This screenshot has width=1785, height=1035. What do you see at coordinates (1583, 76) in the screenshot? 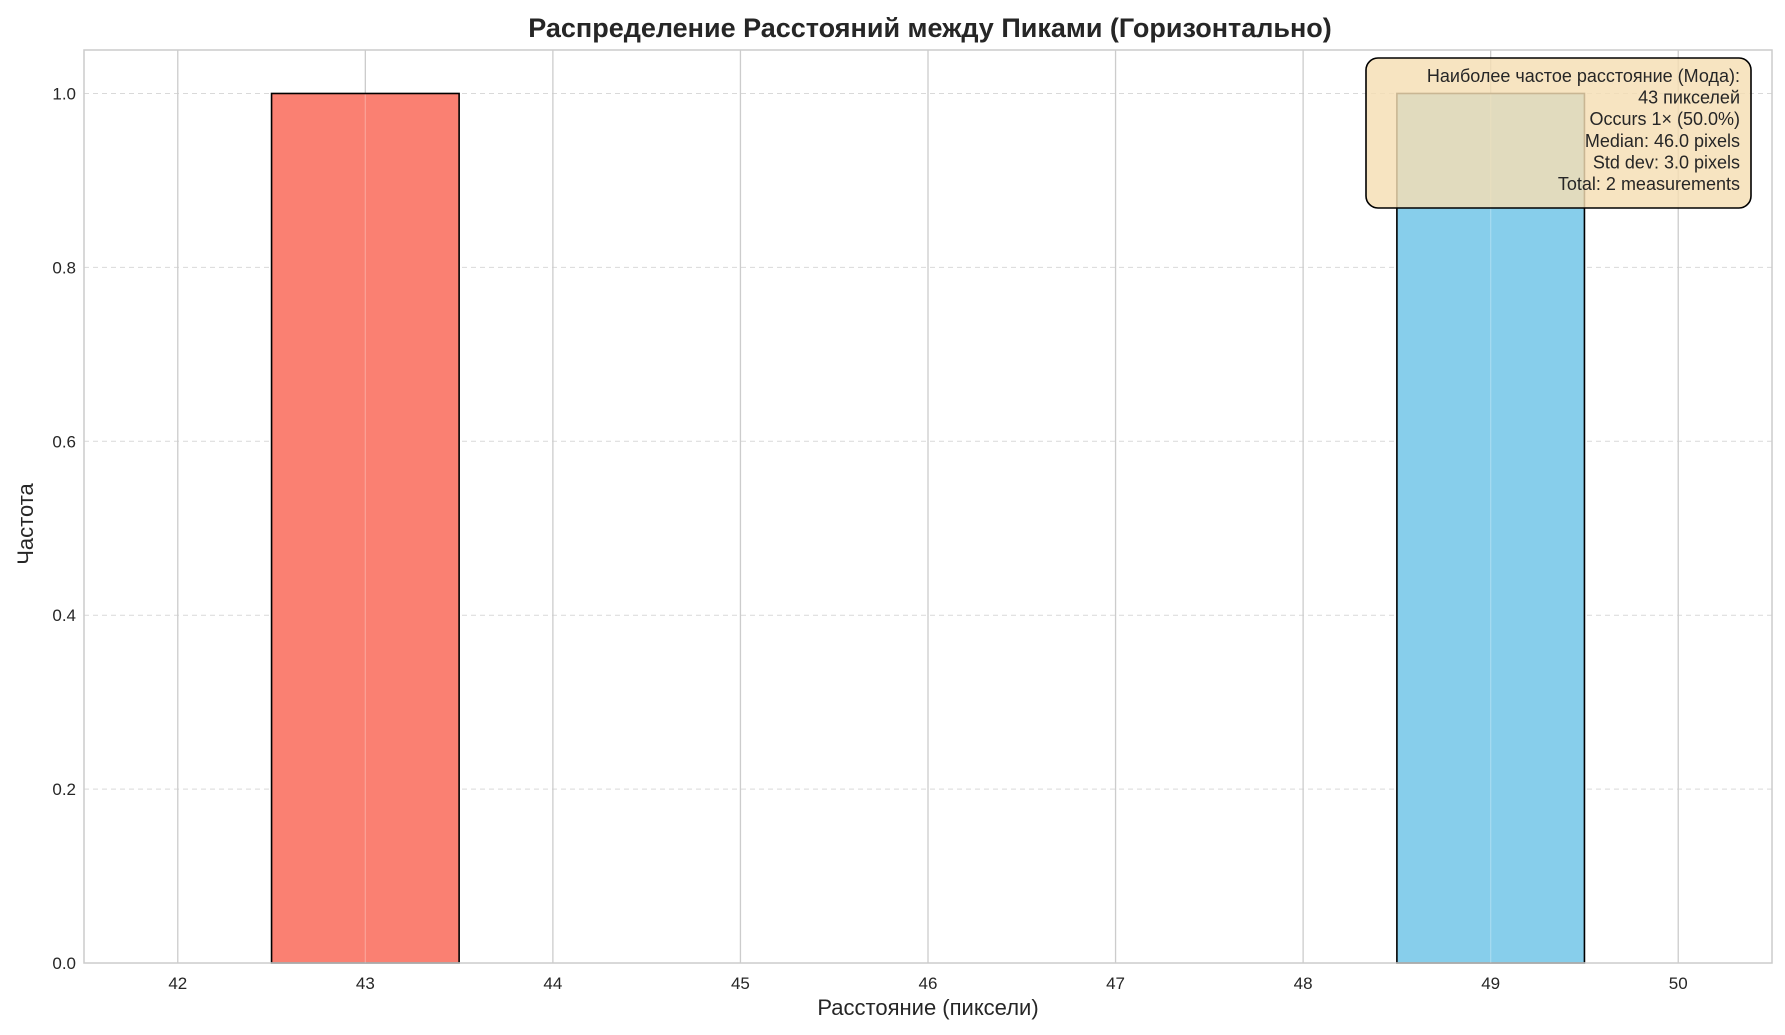
I see `annotation-line: Наиболее частое расстояние (Мода):` at bounding box center [1583, 76].